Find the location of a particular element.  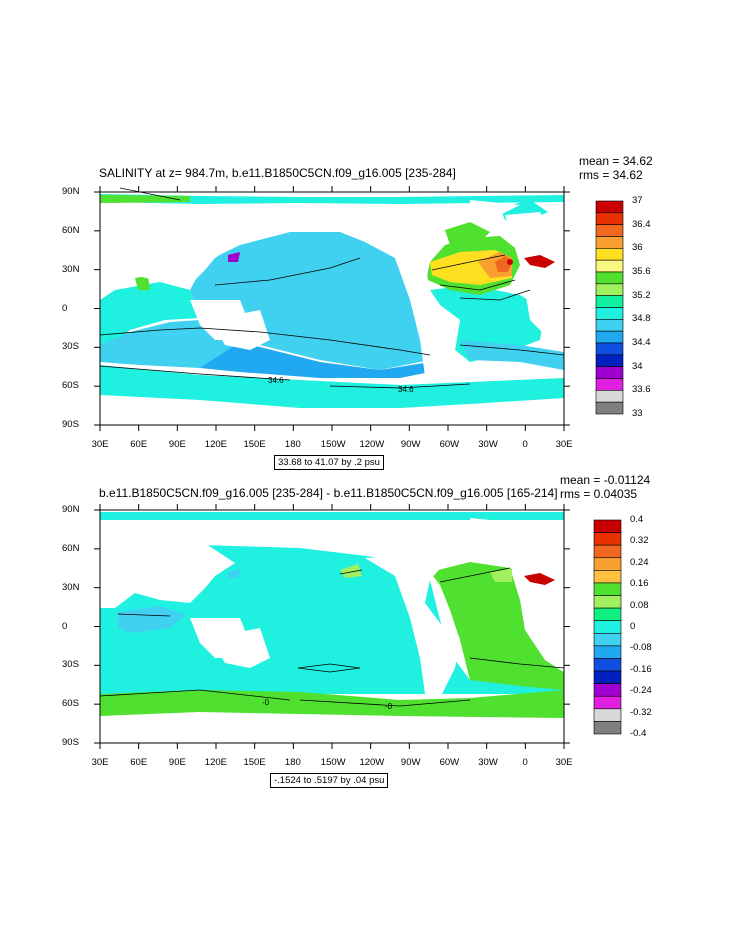

colorbar-tick: 35.2 is located at coordinates (641, 295).